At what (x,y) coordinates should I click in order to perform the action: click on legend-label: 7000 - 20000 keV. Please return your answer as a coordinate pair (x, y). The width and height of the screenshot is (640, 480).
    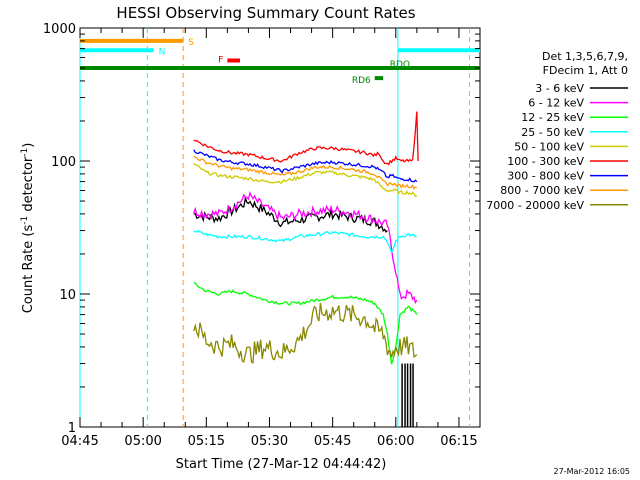
    Looking at the image, I should click on (535, 205).